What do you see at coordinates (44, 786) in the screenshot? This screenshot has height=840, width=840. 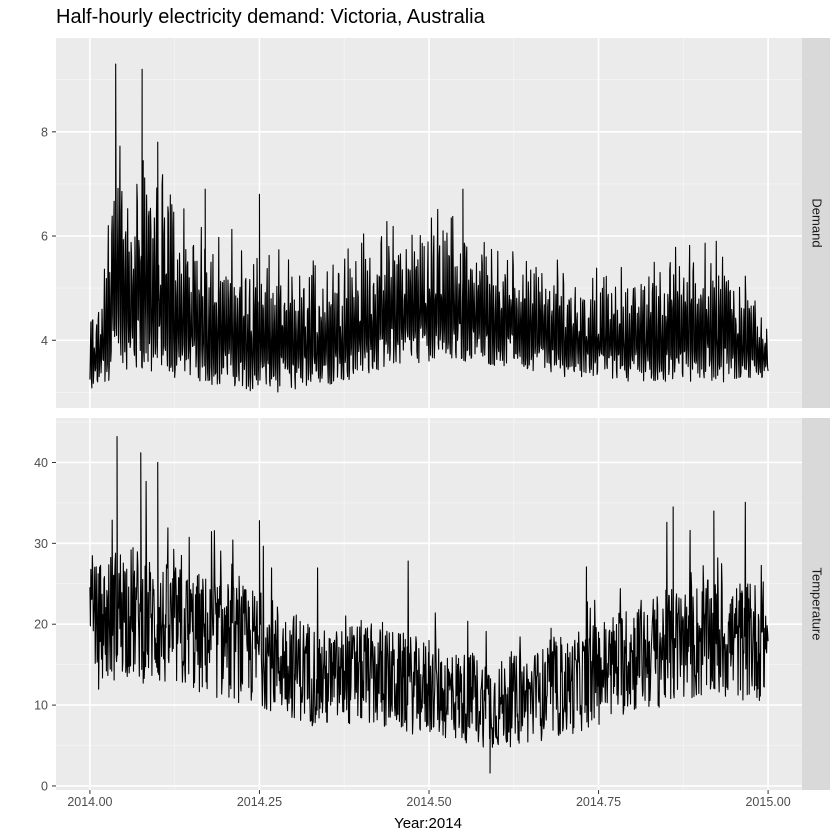 I see `y-tick-label: 0` at bounding box center [44, 786].